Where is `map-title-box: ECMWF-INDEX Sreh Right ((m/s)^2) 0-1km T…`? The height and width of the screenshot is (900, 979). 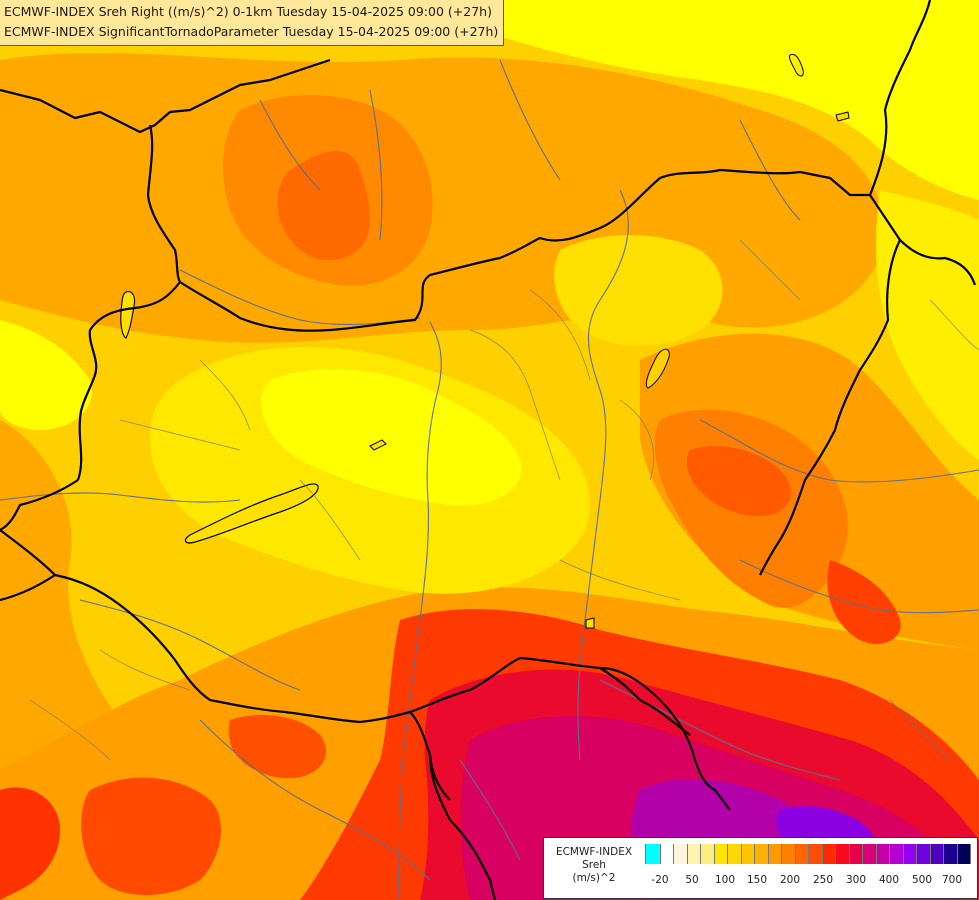
map-title-box: ECMWF-INDEX Sreh Right ((m/s)^2) 0-1km T… is located at coordinates (252, 23).